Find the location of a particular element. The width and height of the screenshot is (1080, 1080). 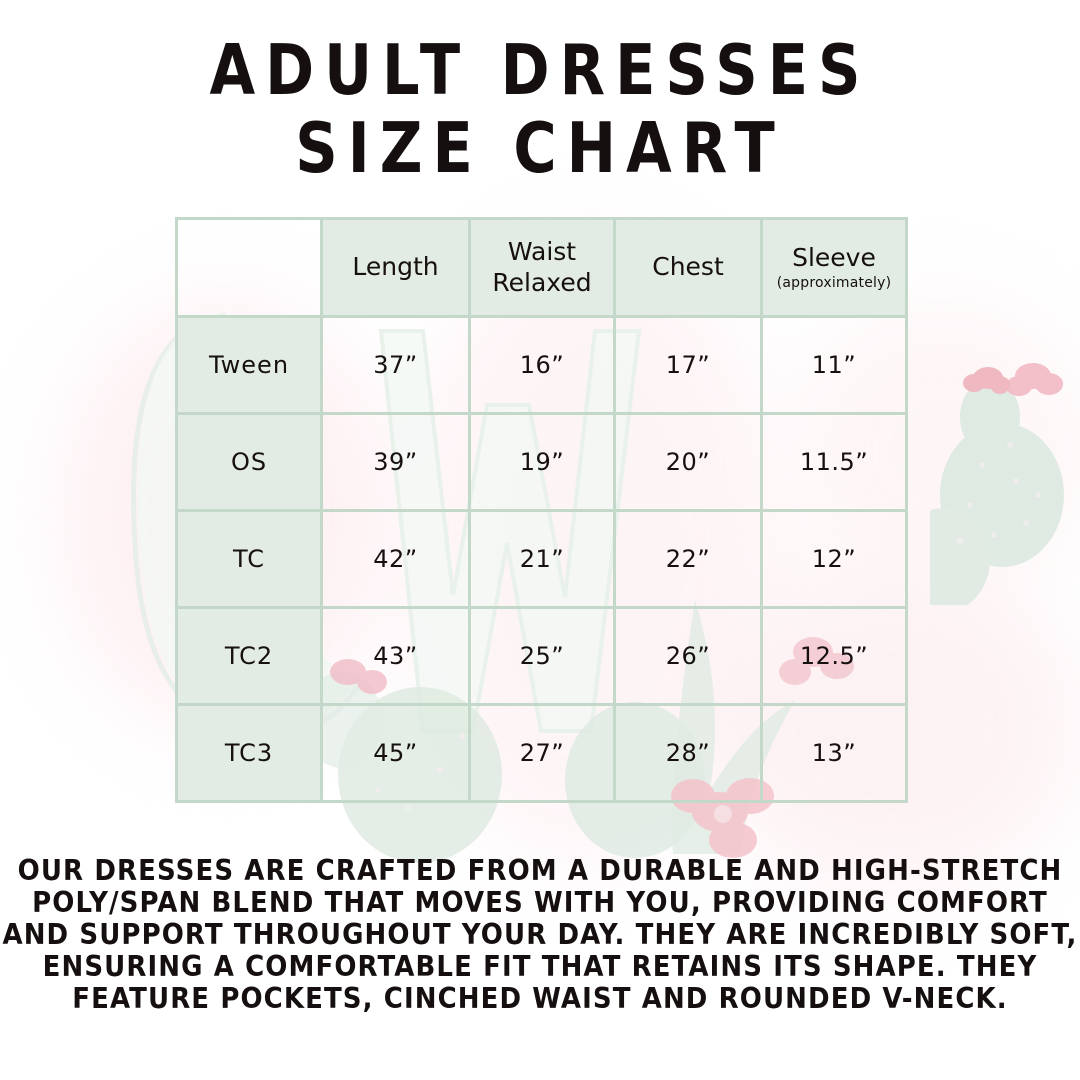

column-header-waist-relaxed: Waist Relaxed is located at coordinates (542, 267).